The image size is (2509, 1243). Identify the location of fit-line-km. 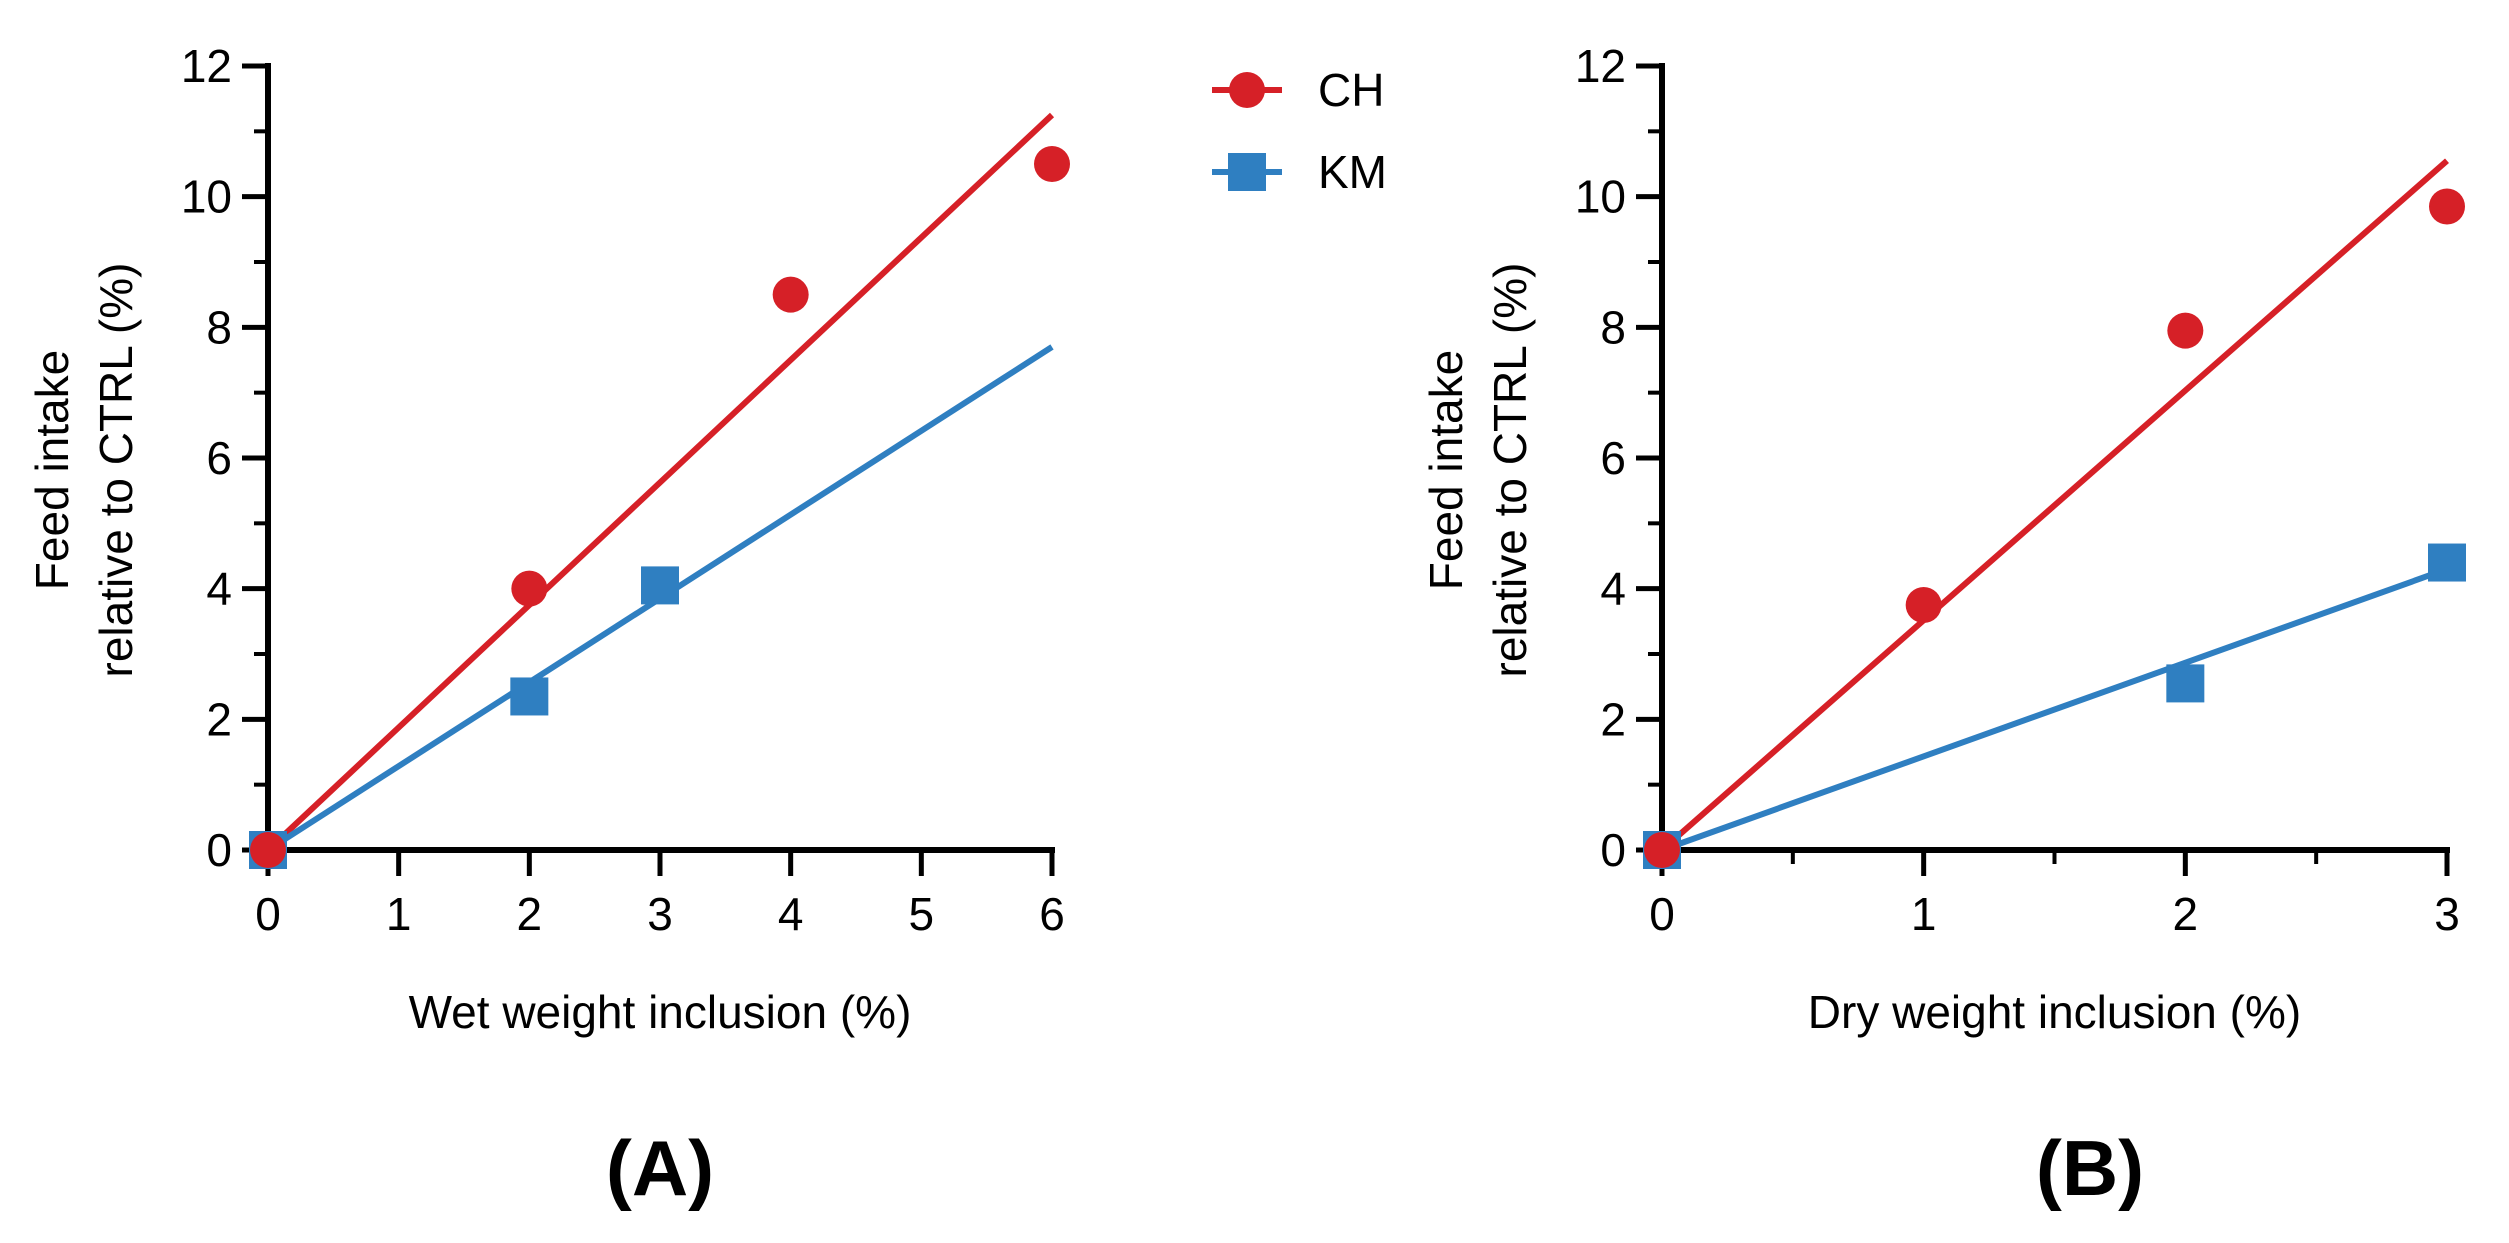
(2054, 709).